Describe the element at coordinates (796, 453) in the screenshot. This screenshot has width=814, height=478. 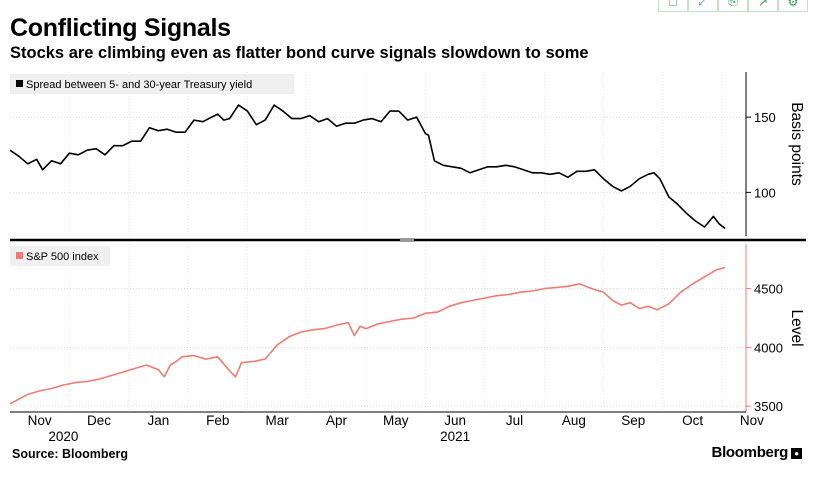
I see `terminal-icon: ●` at that location.